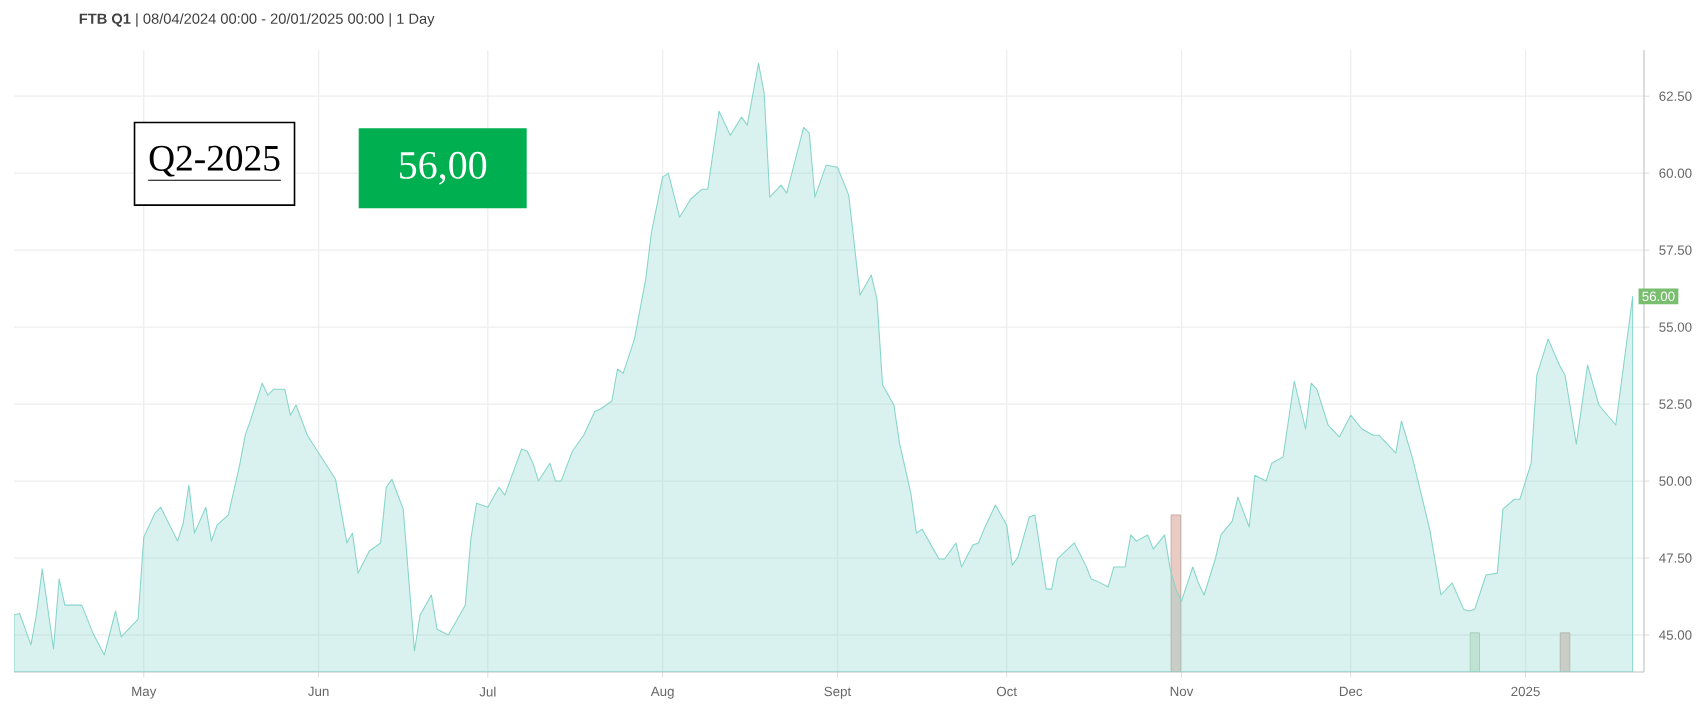 This screenshot has height=714, width=1708. Describe the element at coordinates (443, 168) in the screenshot. I see `annotation: 56,00` at that location.